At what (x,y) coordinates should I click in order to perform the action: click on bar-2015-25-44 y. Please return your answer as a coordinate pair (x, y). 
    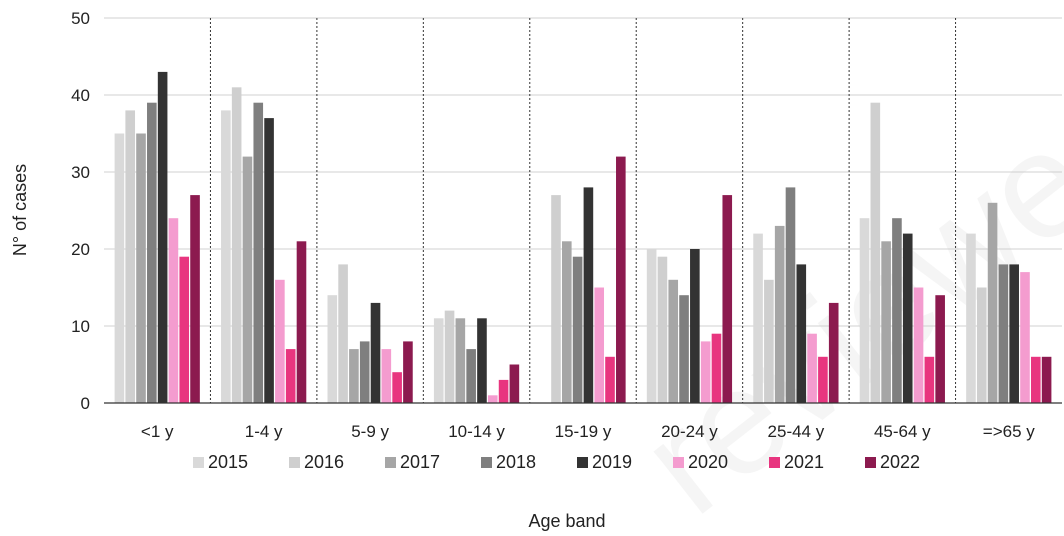
    Looking at the image, I should click on (758, 318).